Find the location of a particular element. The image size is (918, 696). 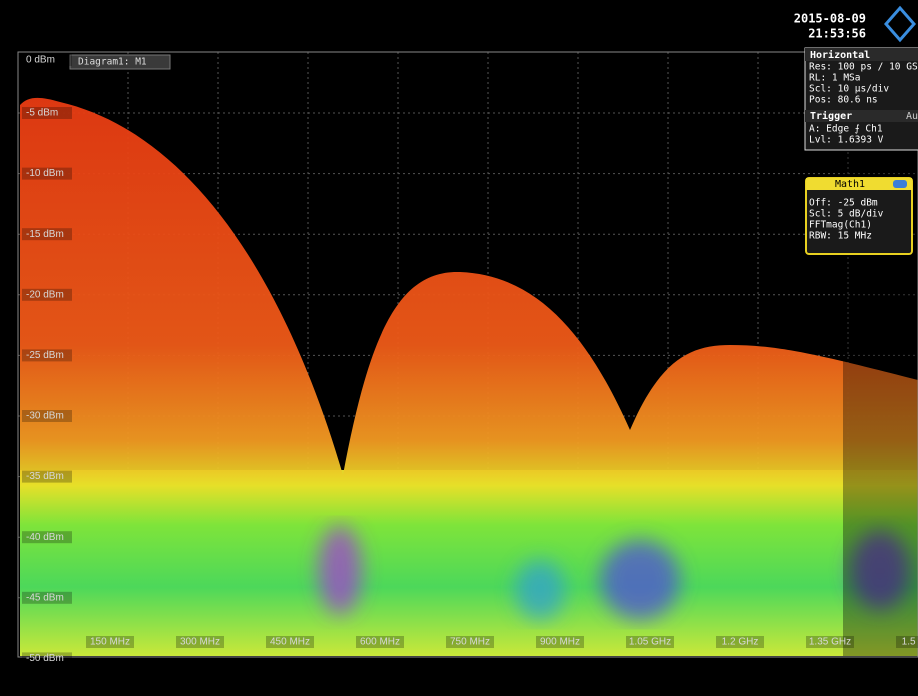

horizontal-line: RL: 1 MSa is located at coordinates (834, 78).